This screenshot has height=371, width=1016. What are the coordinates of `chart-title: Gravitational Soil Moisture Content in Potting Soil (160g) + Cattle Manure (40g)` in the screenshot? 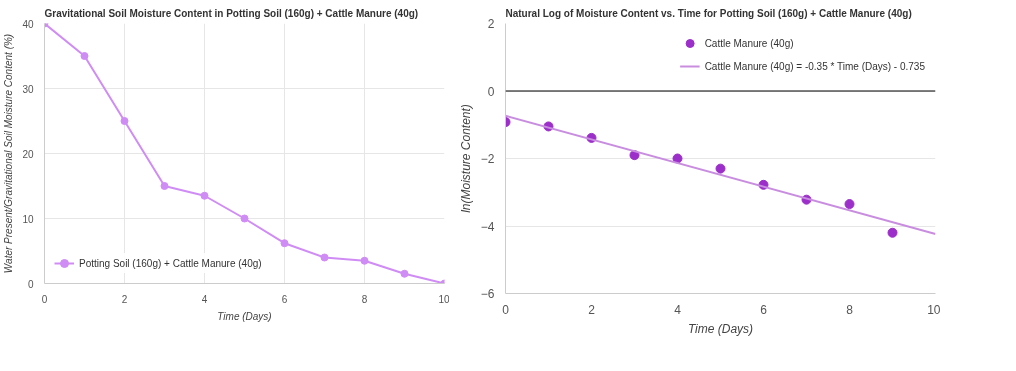 It's located at (231, 13).